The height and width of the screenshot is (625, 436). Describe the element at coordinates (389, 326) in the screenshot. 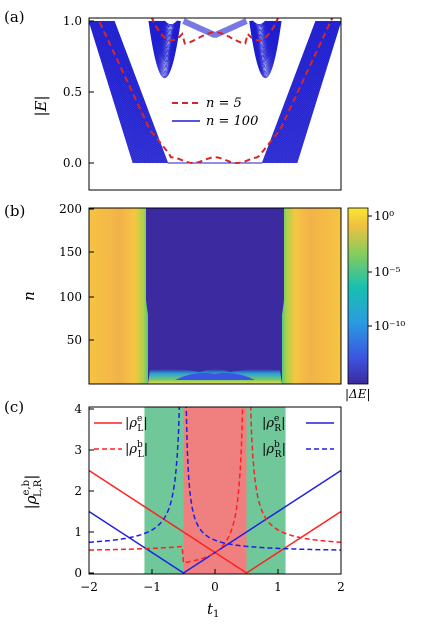

I see `cb-tick-10: 10⁻¹⁰` at that location.